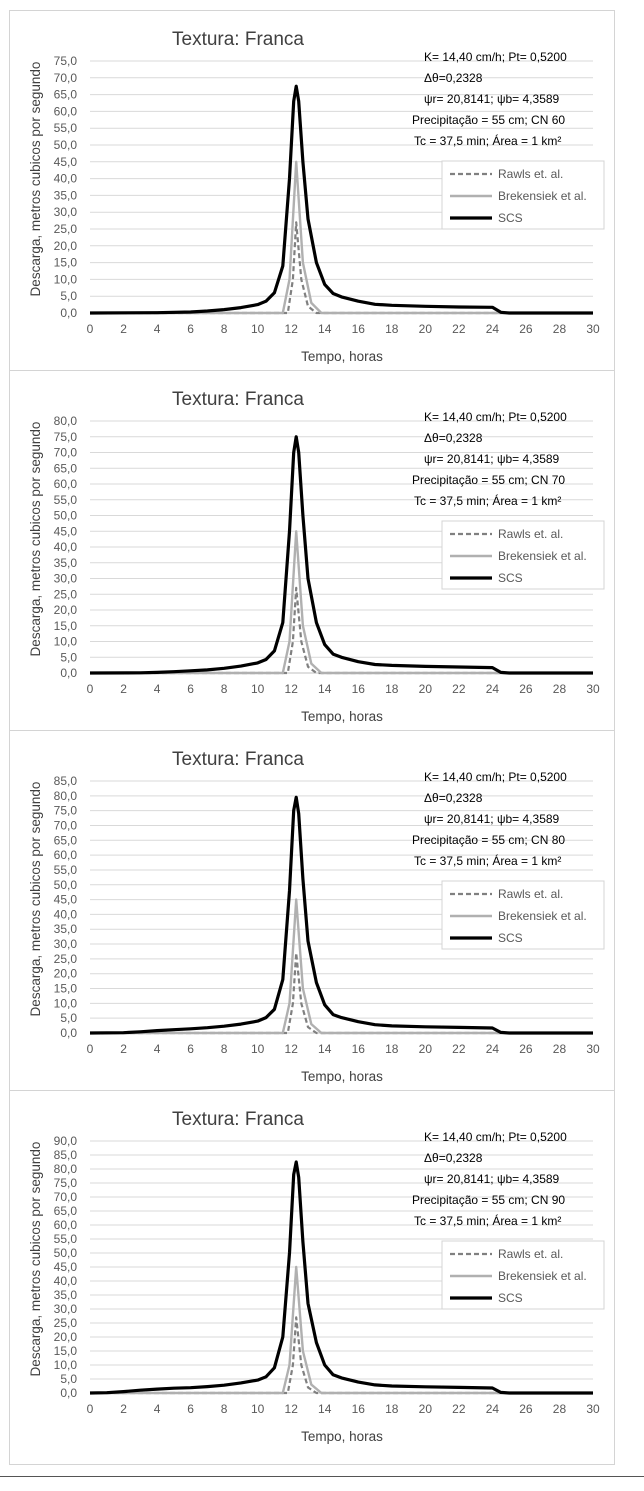 Image resolution: width=644 pixels, height=1491 pixels. Describe the element at coordinates (322, 1476) in the screenshot. I see `bottom-rule` at that location.